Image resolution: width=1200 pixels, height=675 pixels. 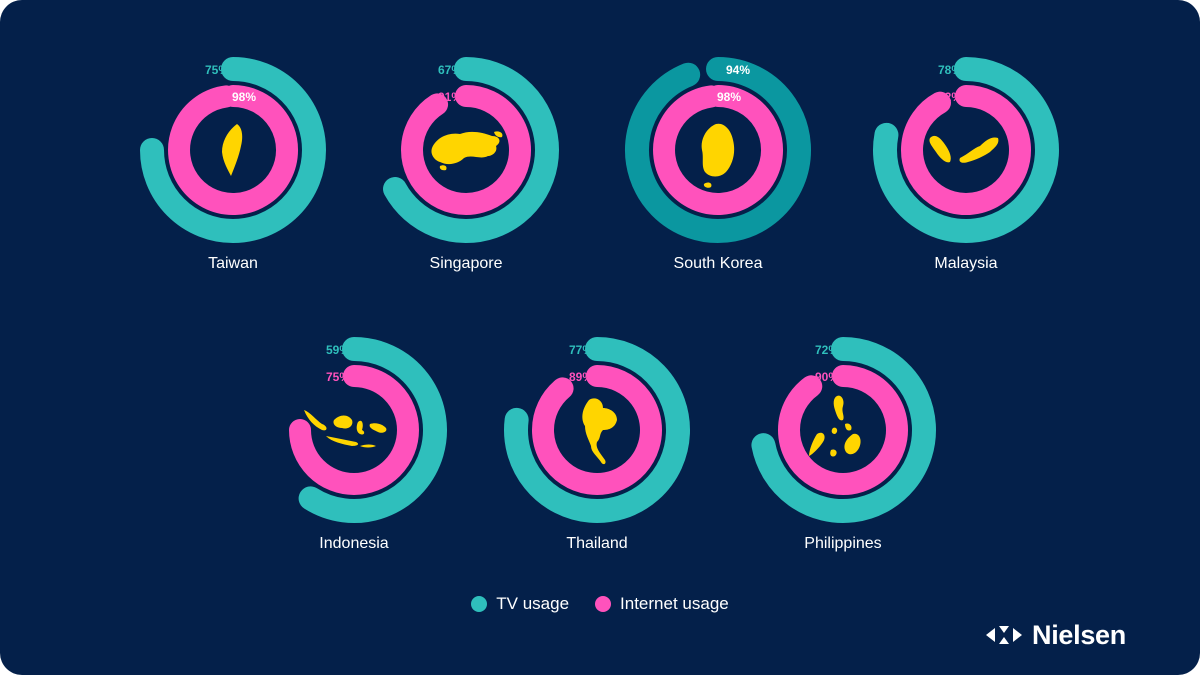 What do you see at coordinates (603, 604) in the screenshot?
I see `legend-dot-internet` at bounding box center [603, 604].